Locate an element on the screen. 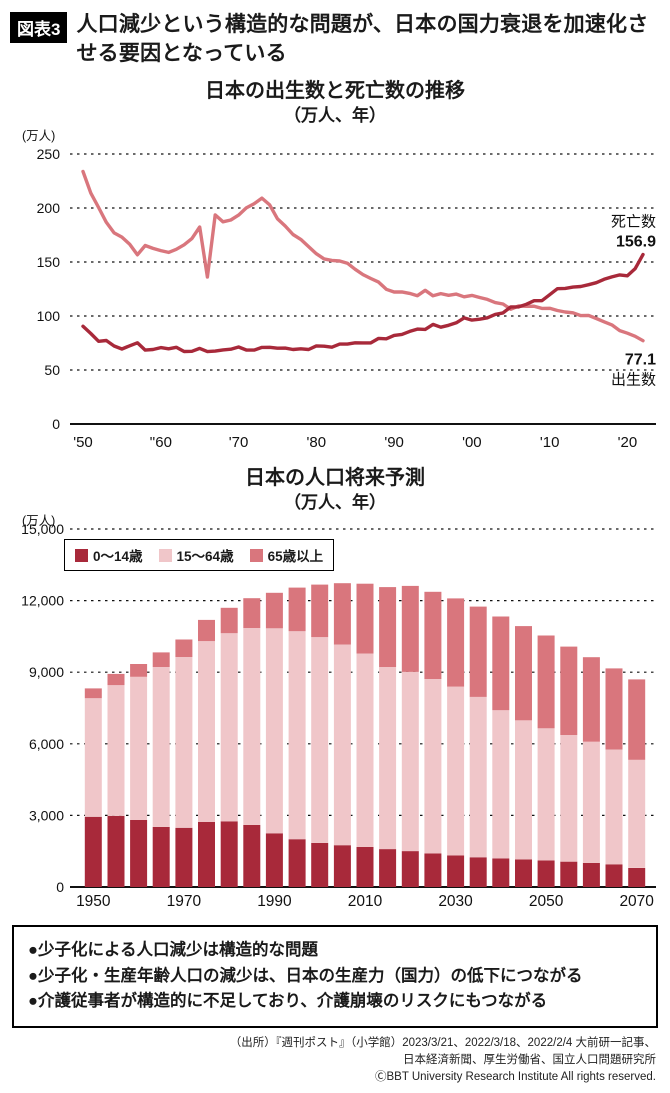  bar-1965-age-65-plus is located at coordinates (161, 660).